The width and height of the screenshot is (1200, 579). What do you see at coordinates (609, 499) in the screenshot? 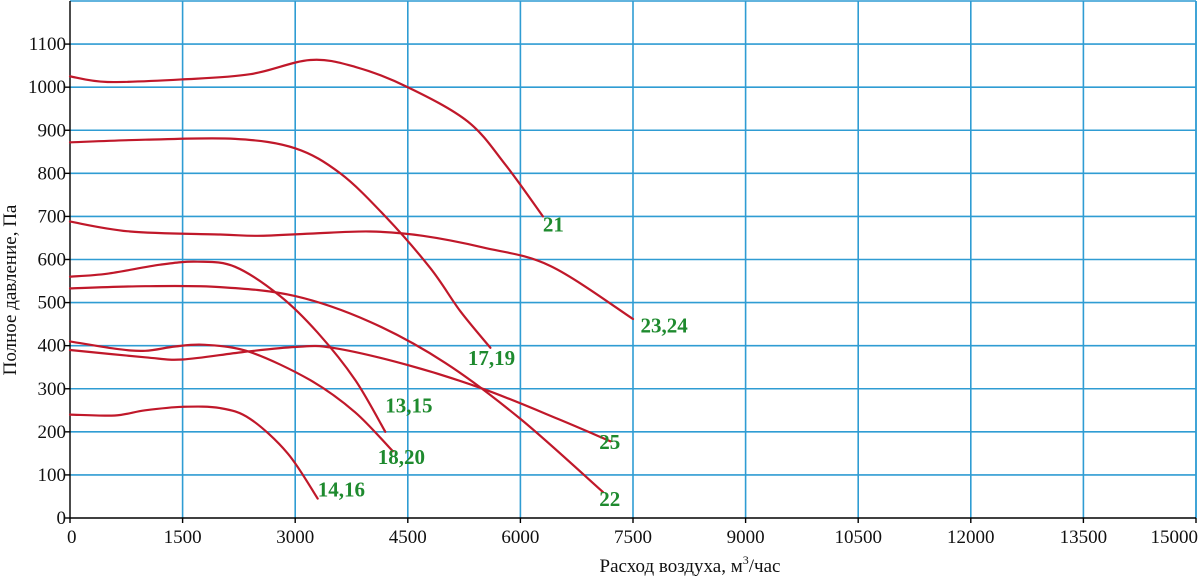
I see `curve-label-22: 22` at bounding box center [609, 499].